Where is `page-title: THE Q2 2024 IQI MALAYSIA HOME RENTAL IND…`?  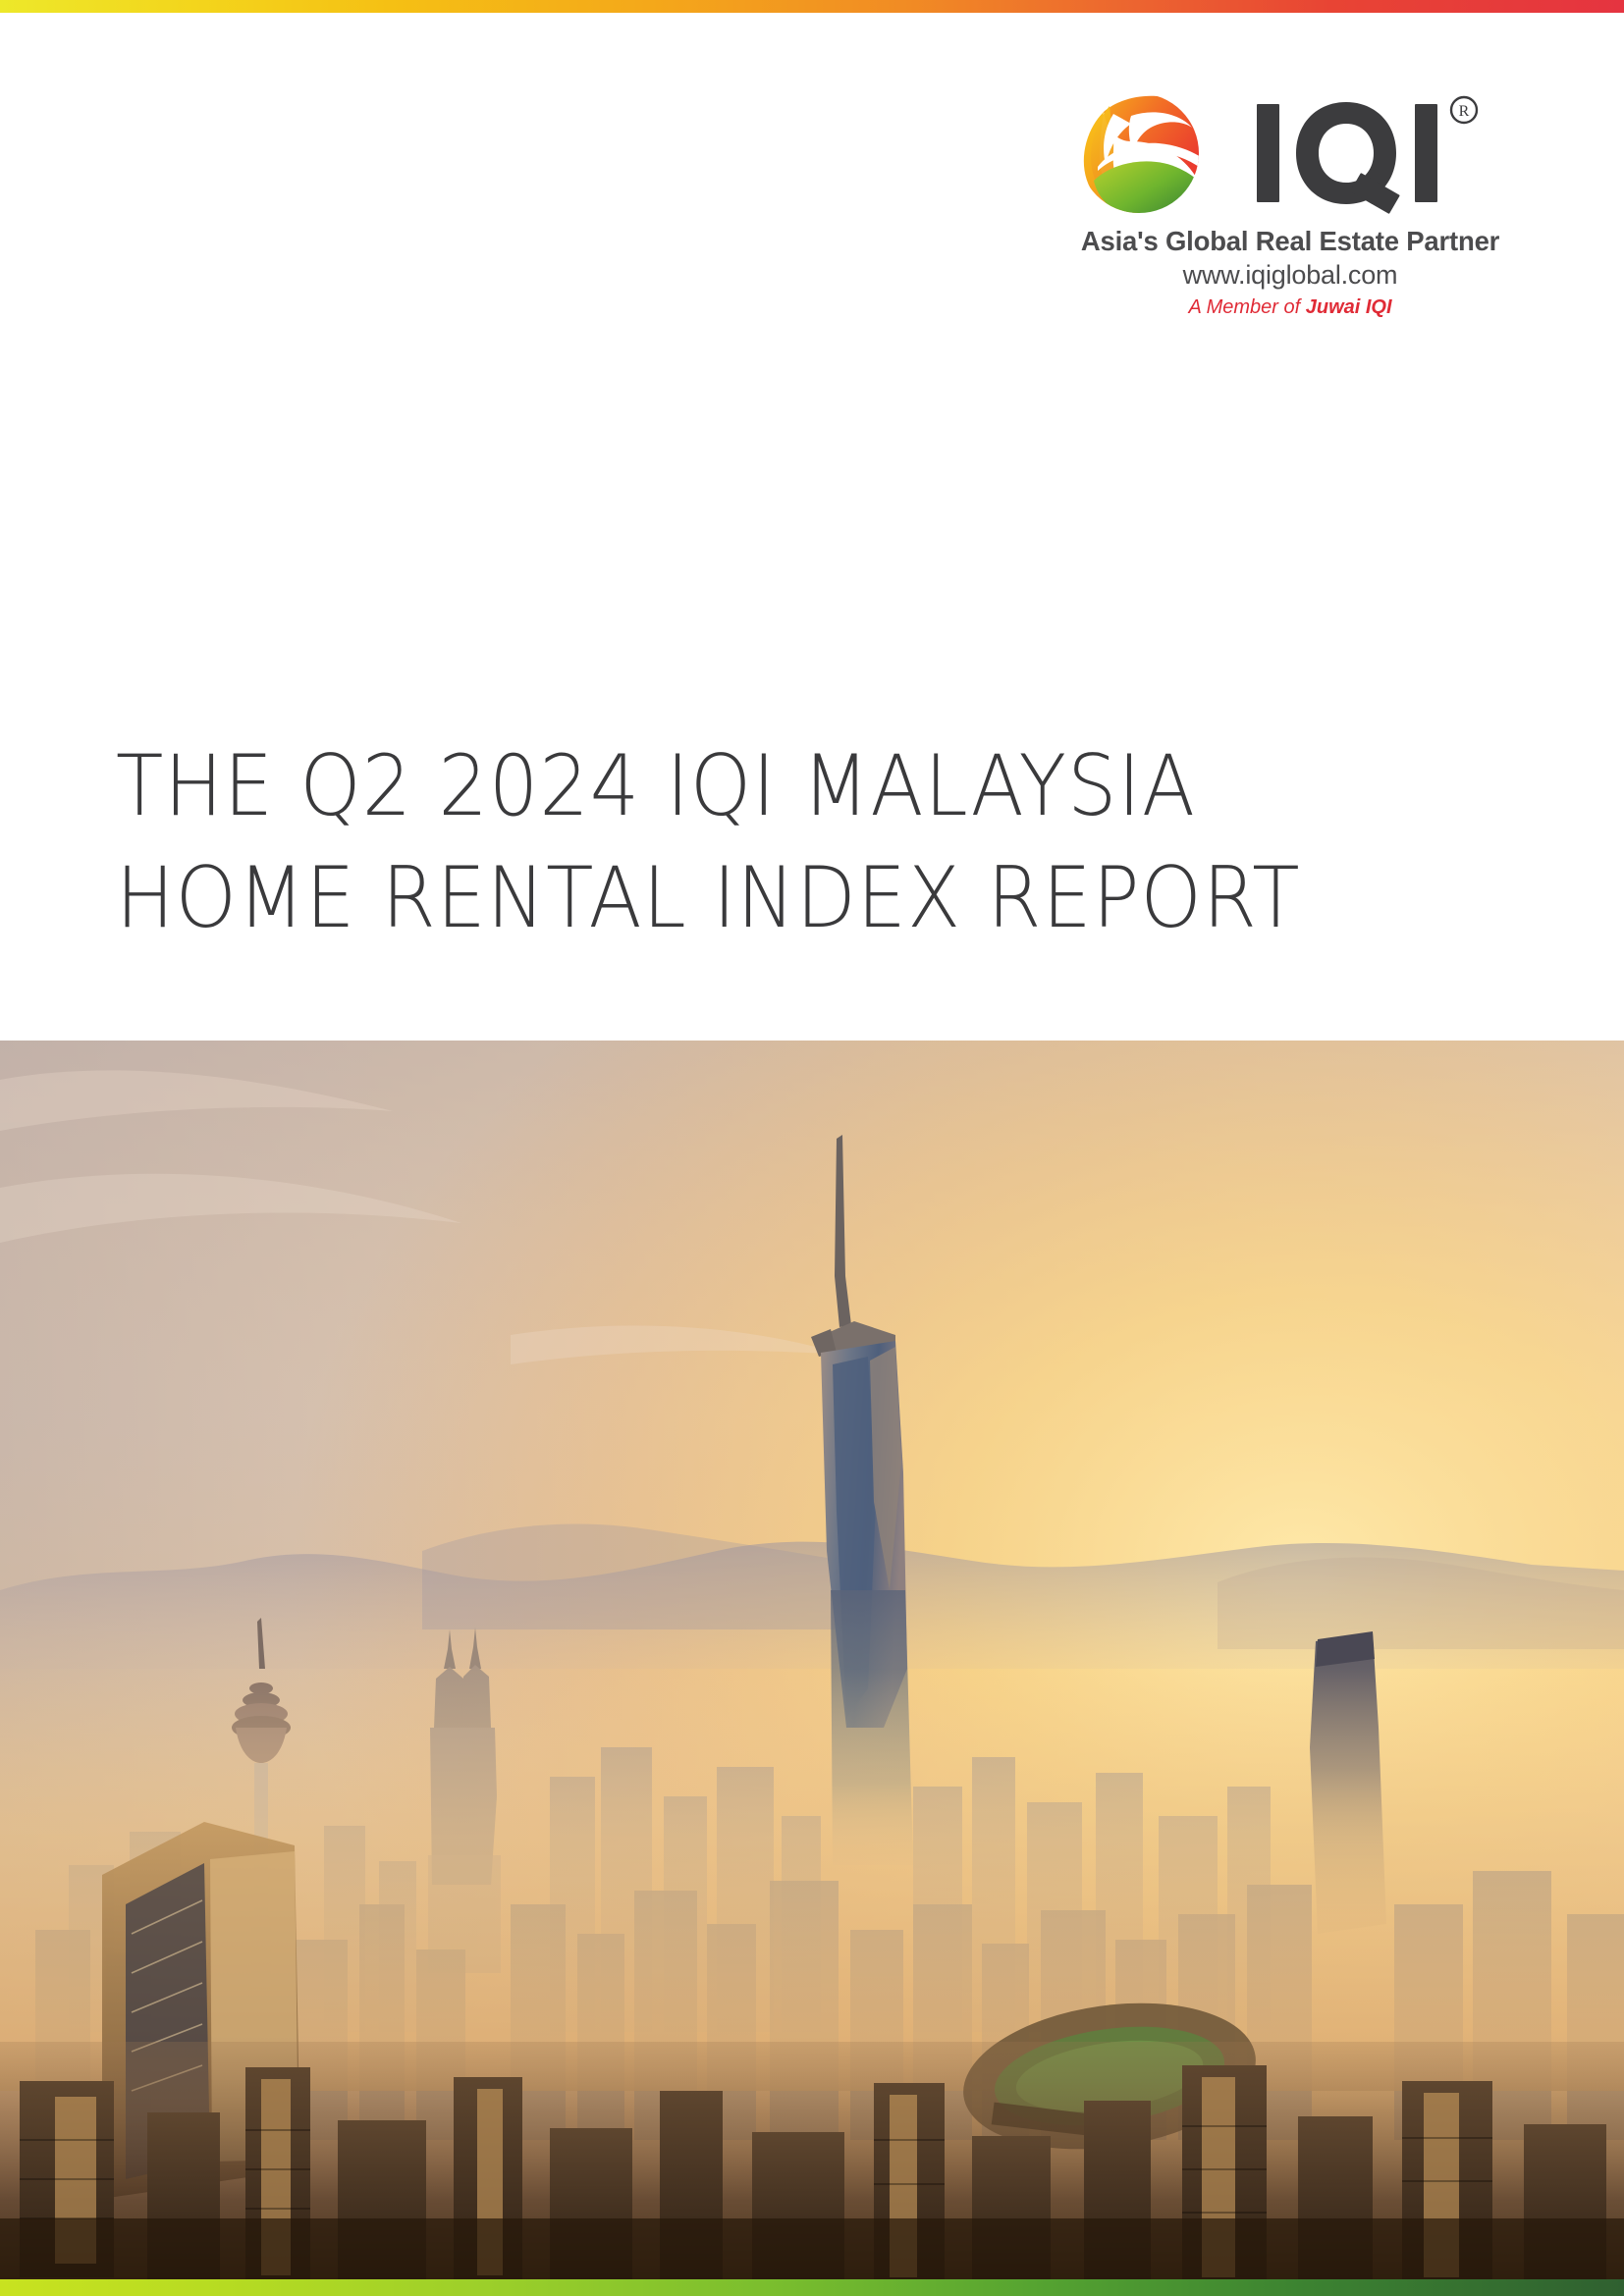 page-title: THE Q2 2024 IQI MALAYSIA HOME RENTAL IND… is located at coordinates (813, 843).